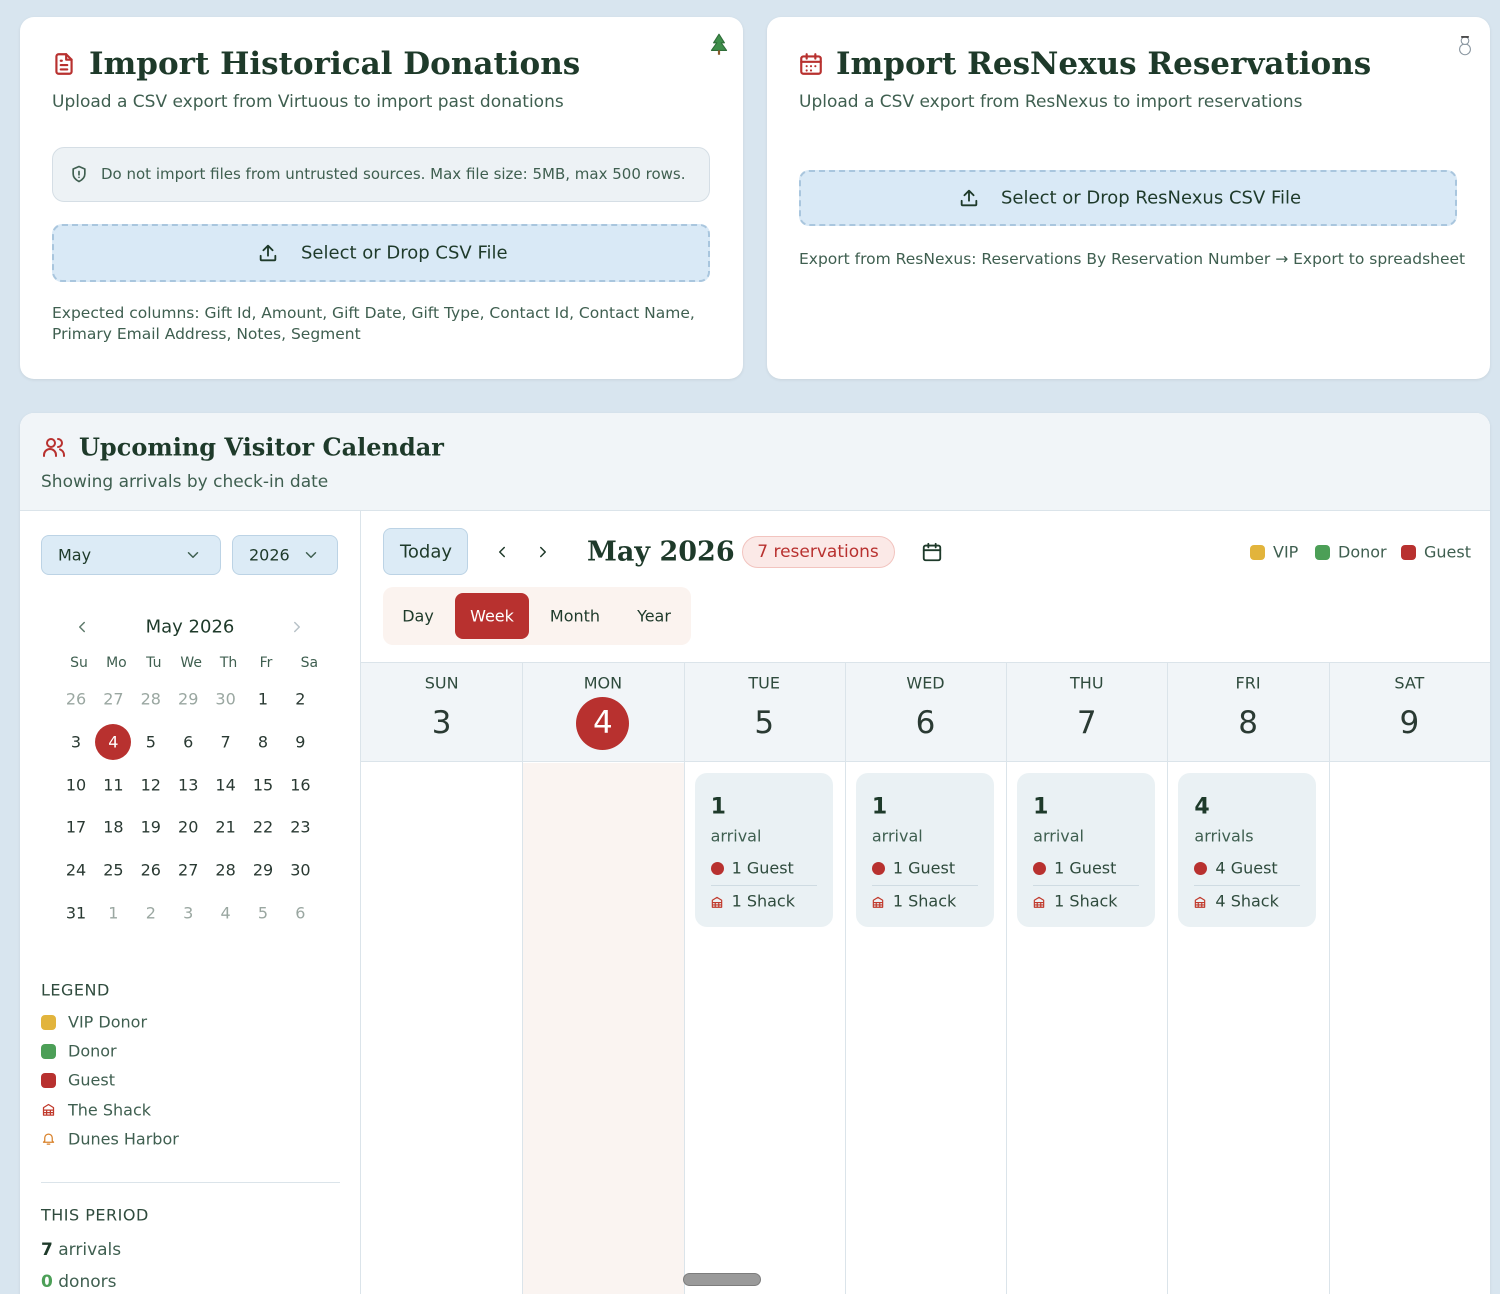  Describe the element at coordinates (924, 901) in the screenshot. I see `shack-count: 1 Shack` at that location.